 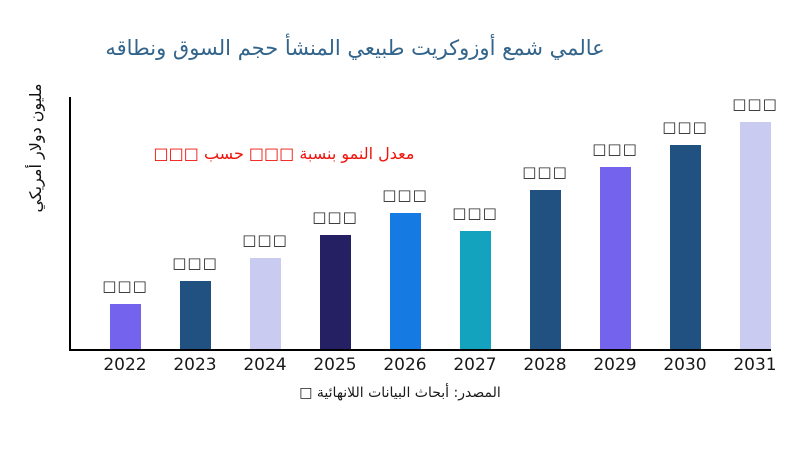 I want to click on x-tick-label-2022: 2022, so click(x=125, y=365).